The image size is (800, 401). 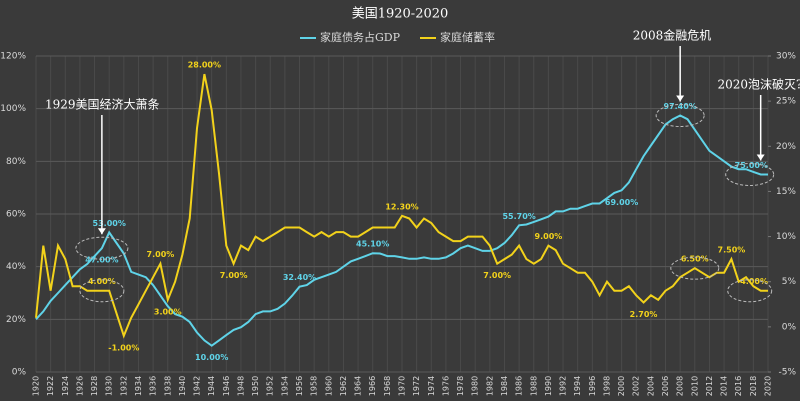 I want to click on x-tick-label: 1954, so click(x=284, y=386).